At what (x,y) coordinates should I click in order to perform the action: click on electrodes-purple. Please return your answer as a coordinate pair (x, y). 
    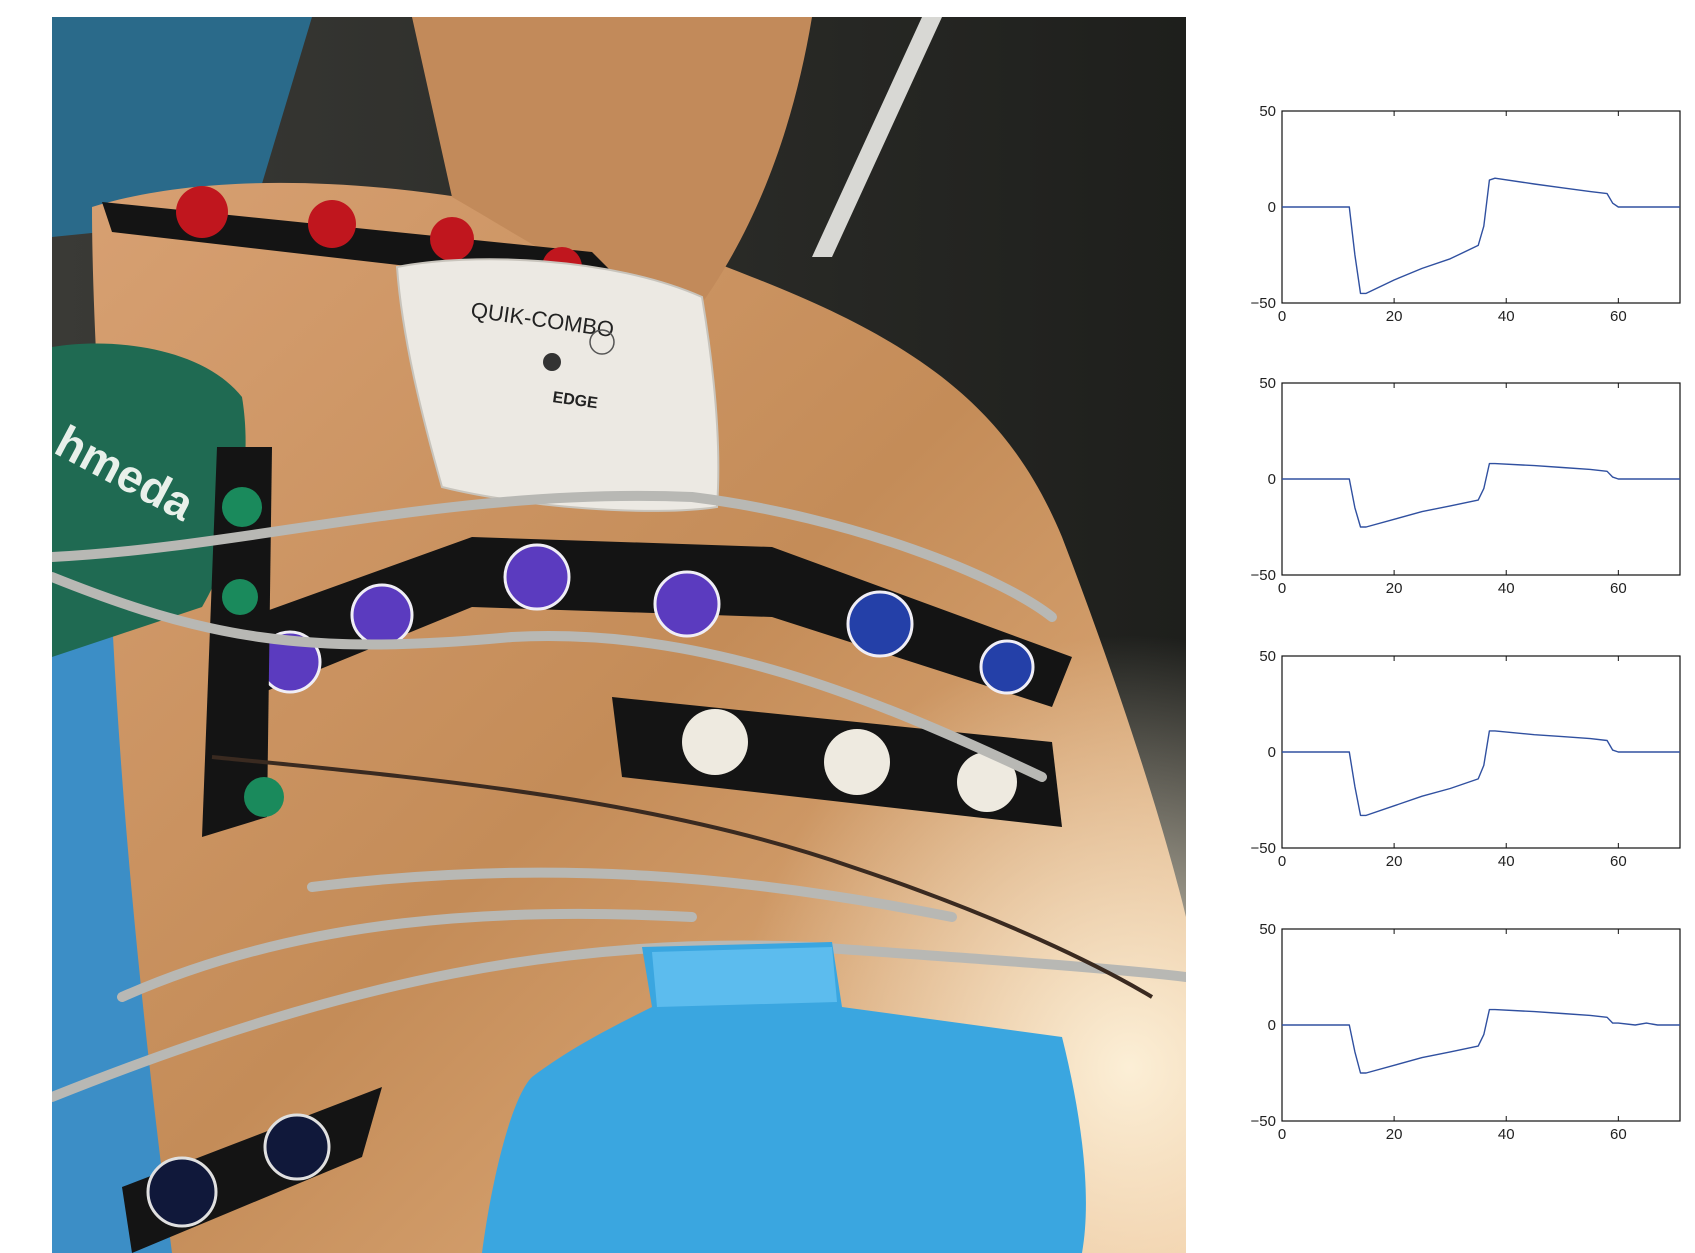
    Looking at the image, I should click on (646, 619).